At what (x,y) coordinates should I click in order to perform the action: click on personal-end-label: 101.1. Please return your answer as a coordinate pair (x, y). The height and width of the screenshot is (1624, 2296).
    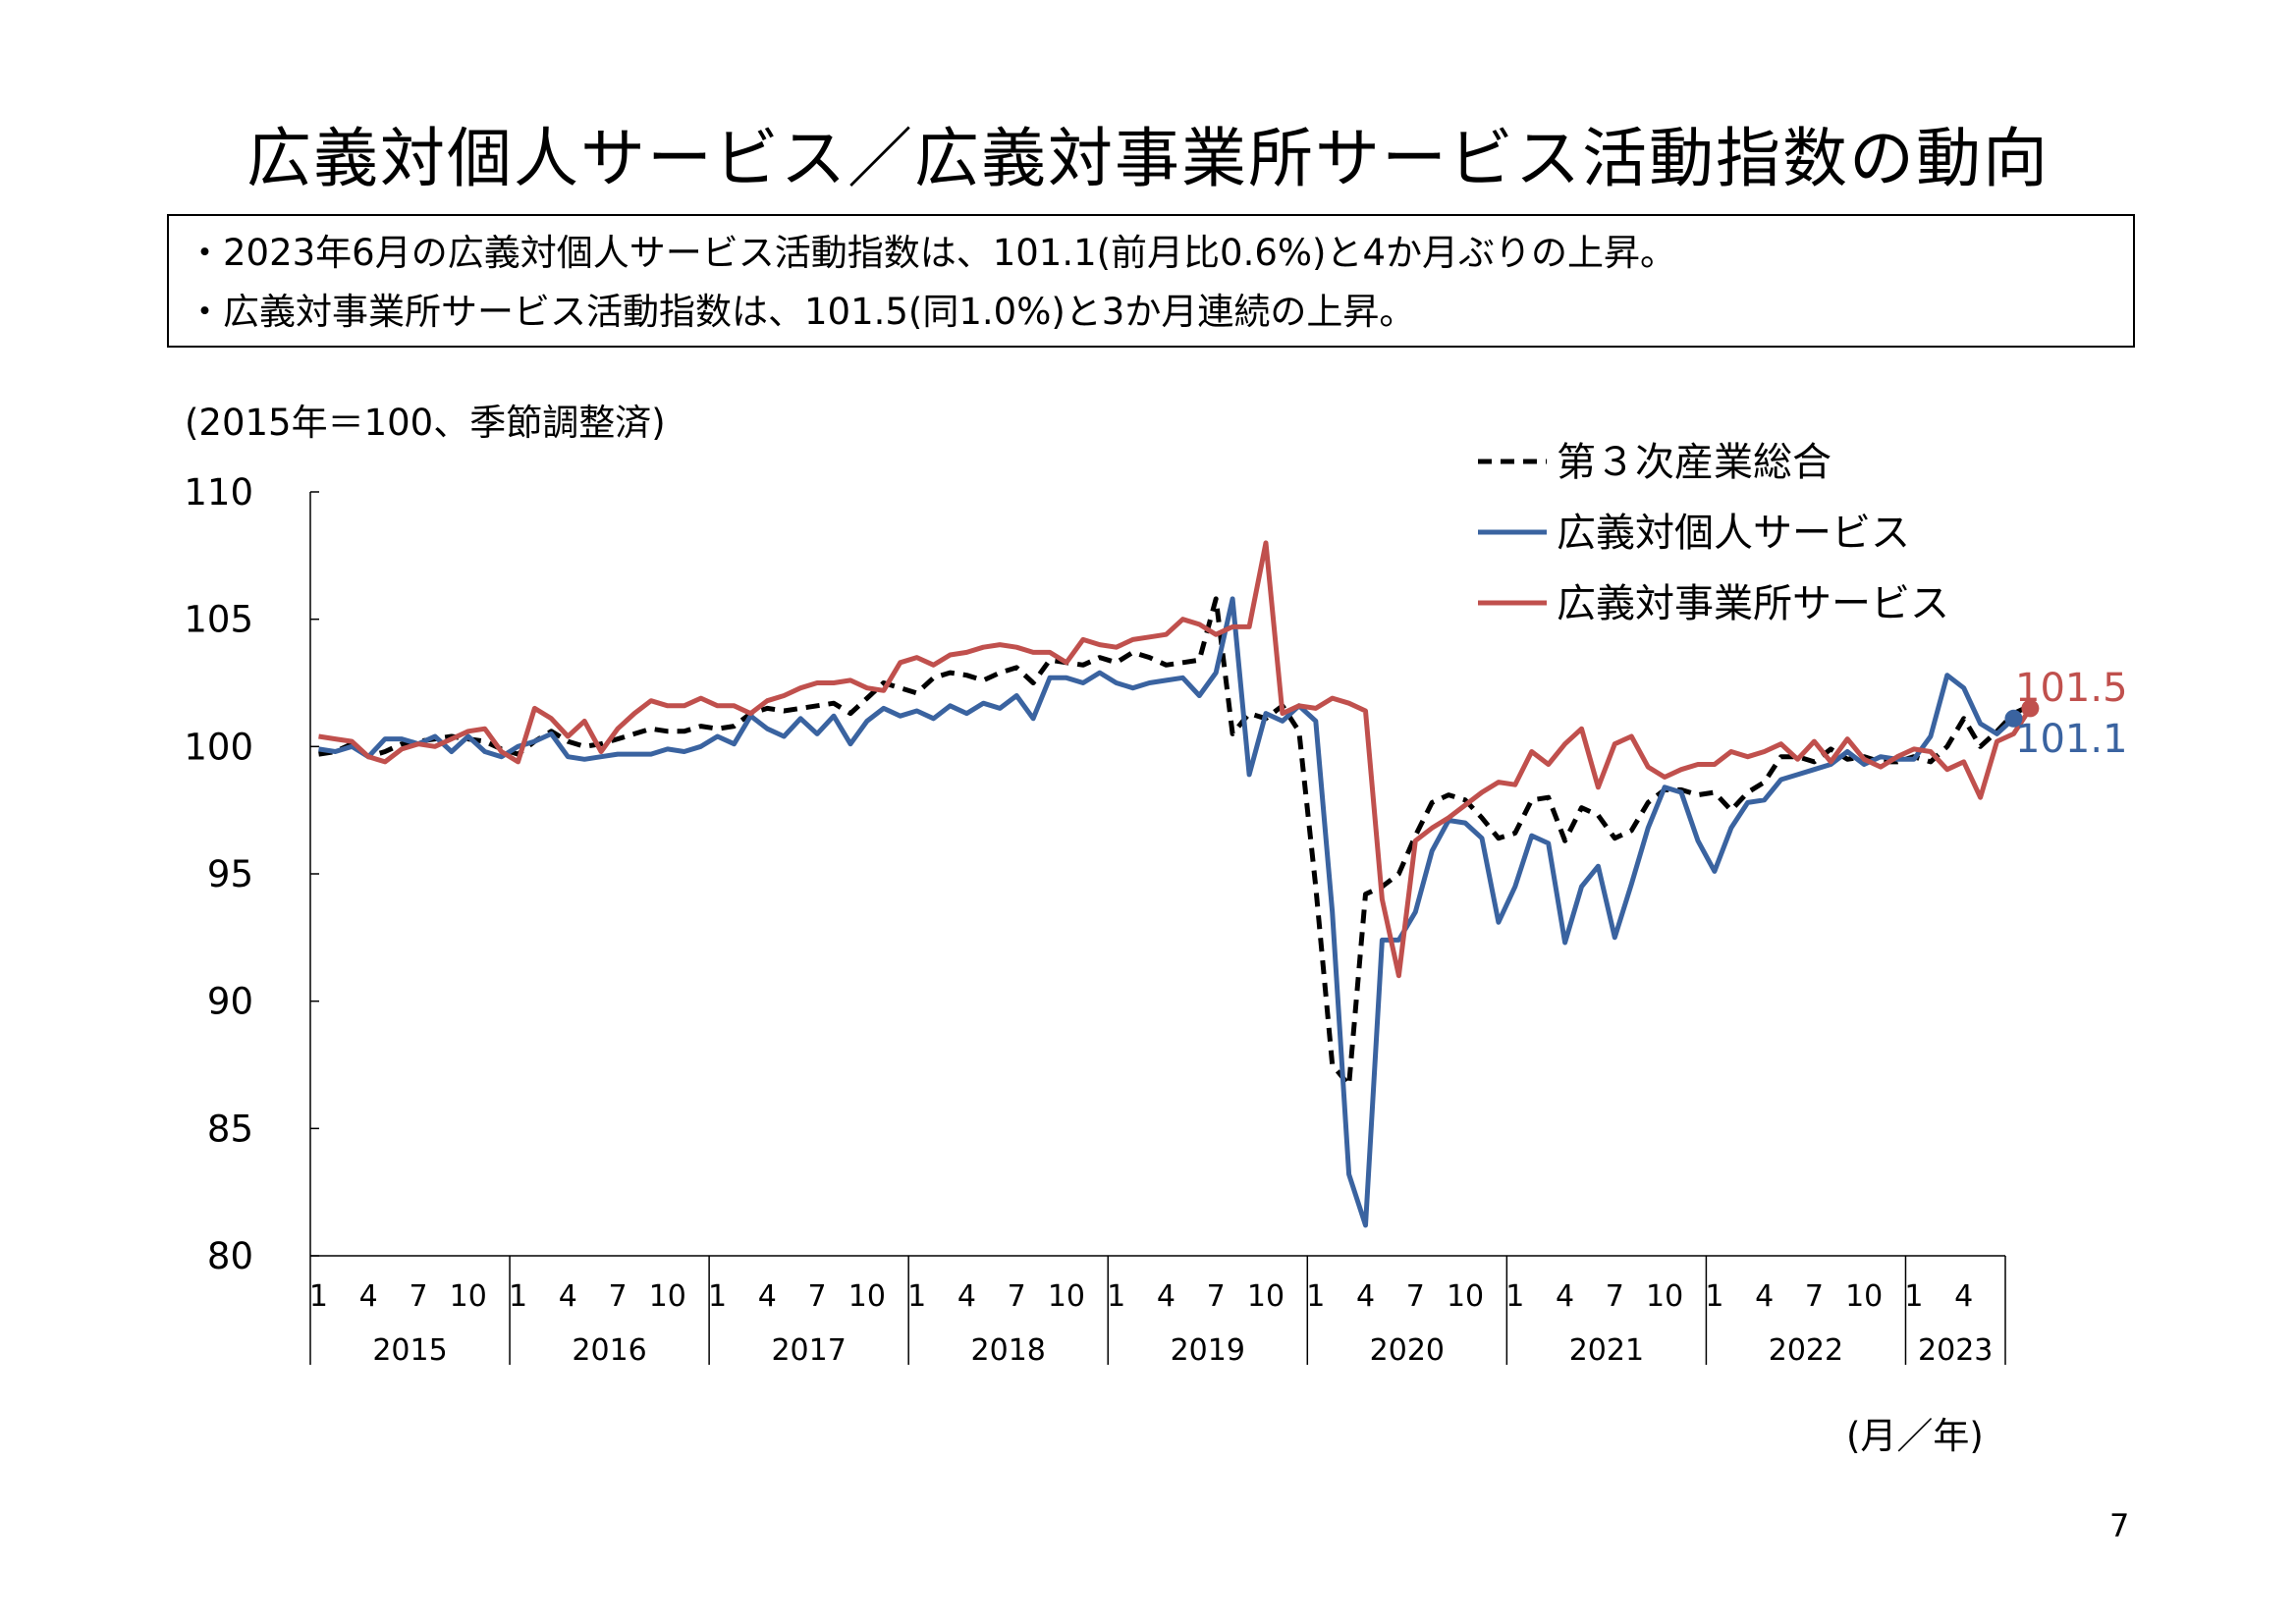
    Looking at the image, I should click on (2071, 739).